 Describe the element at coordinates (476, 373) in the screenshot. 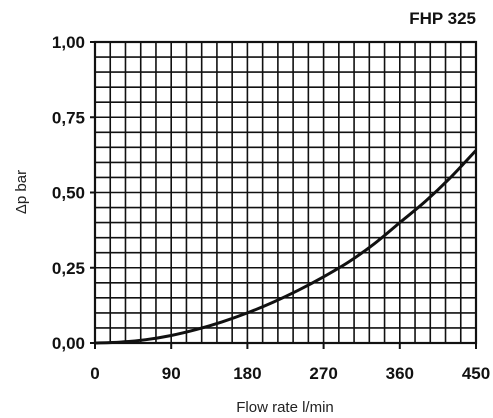

I see `x-tick-label: 450` at that location.